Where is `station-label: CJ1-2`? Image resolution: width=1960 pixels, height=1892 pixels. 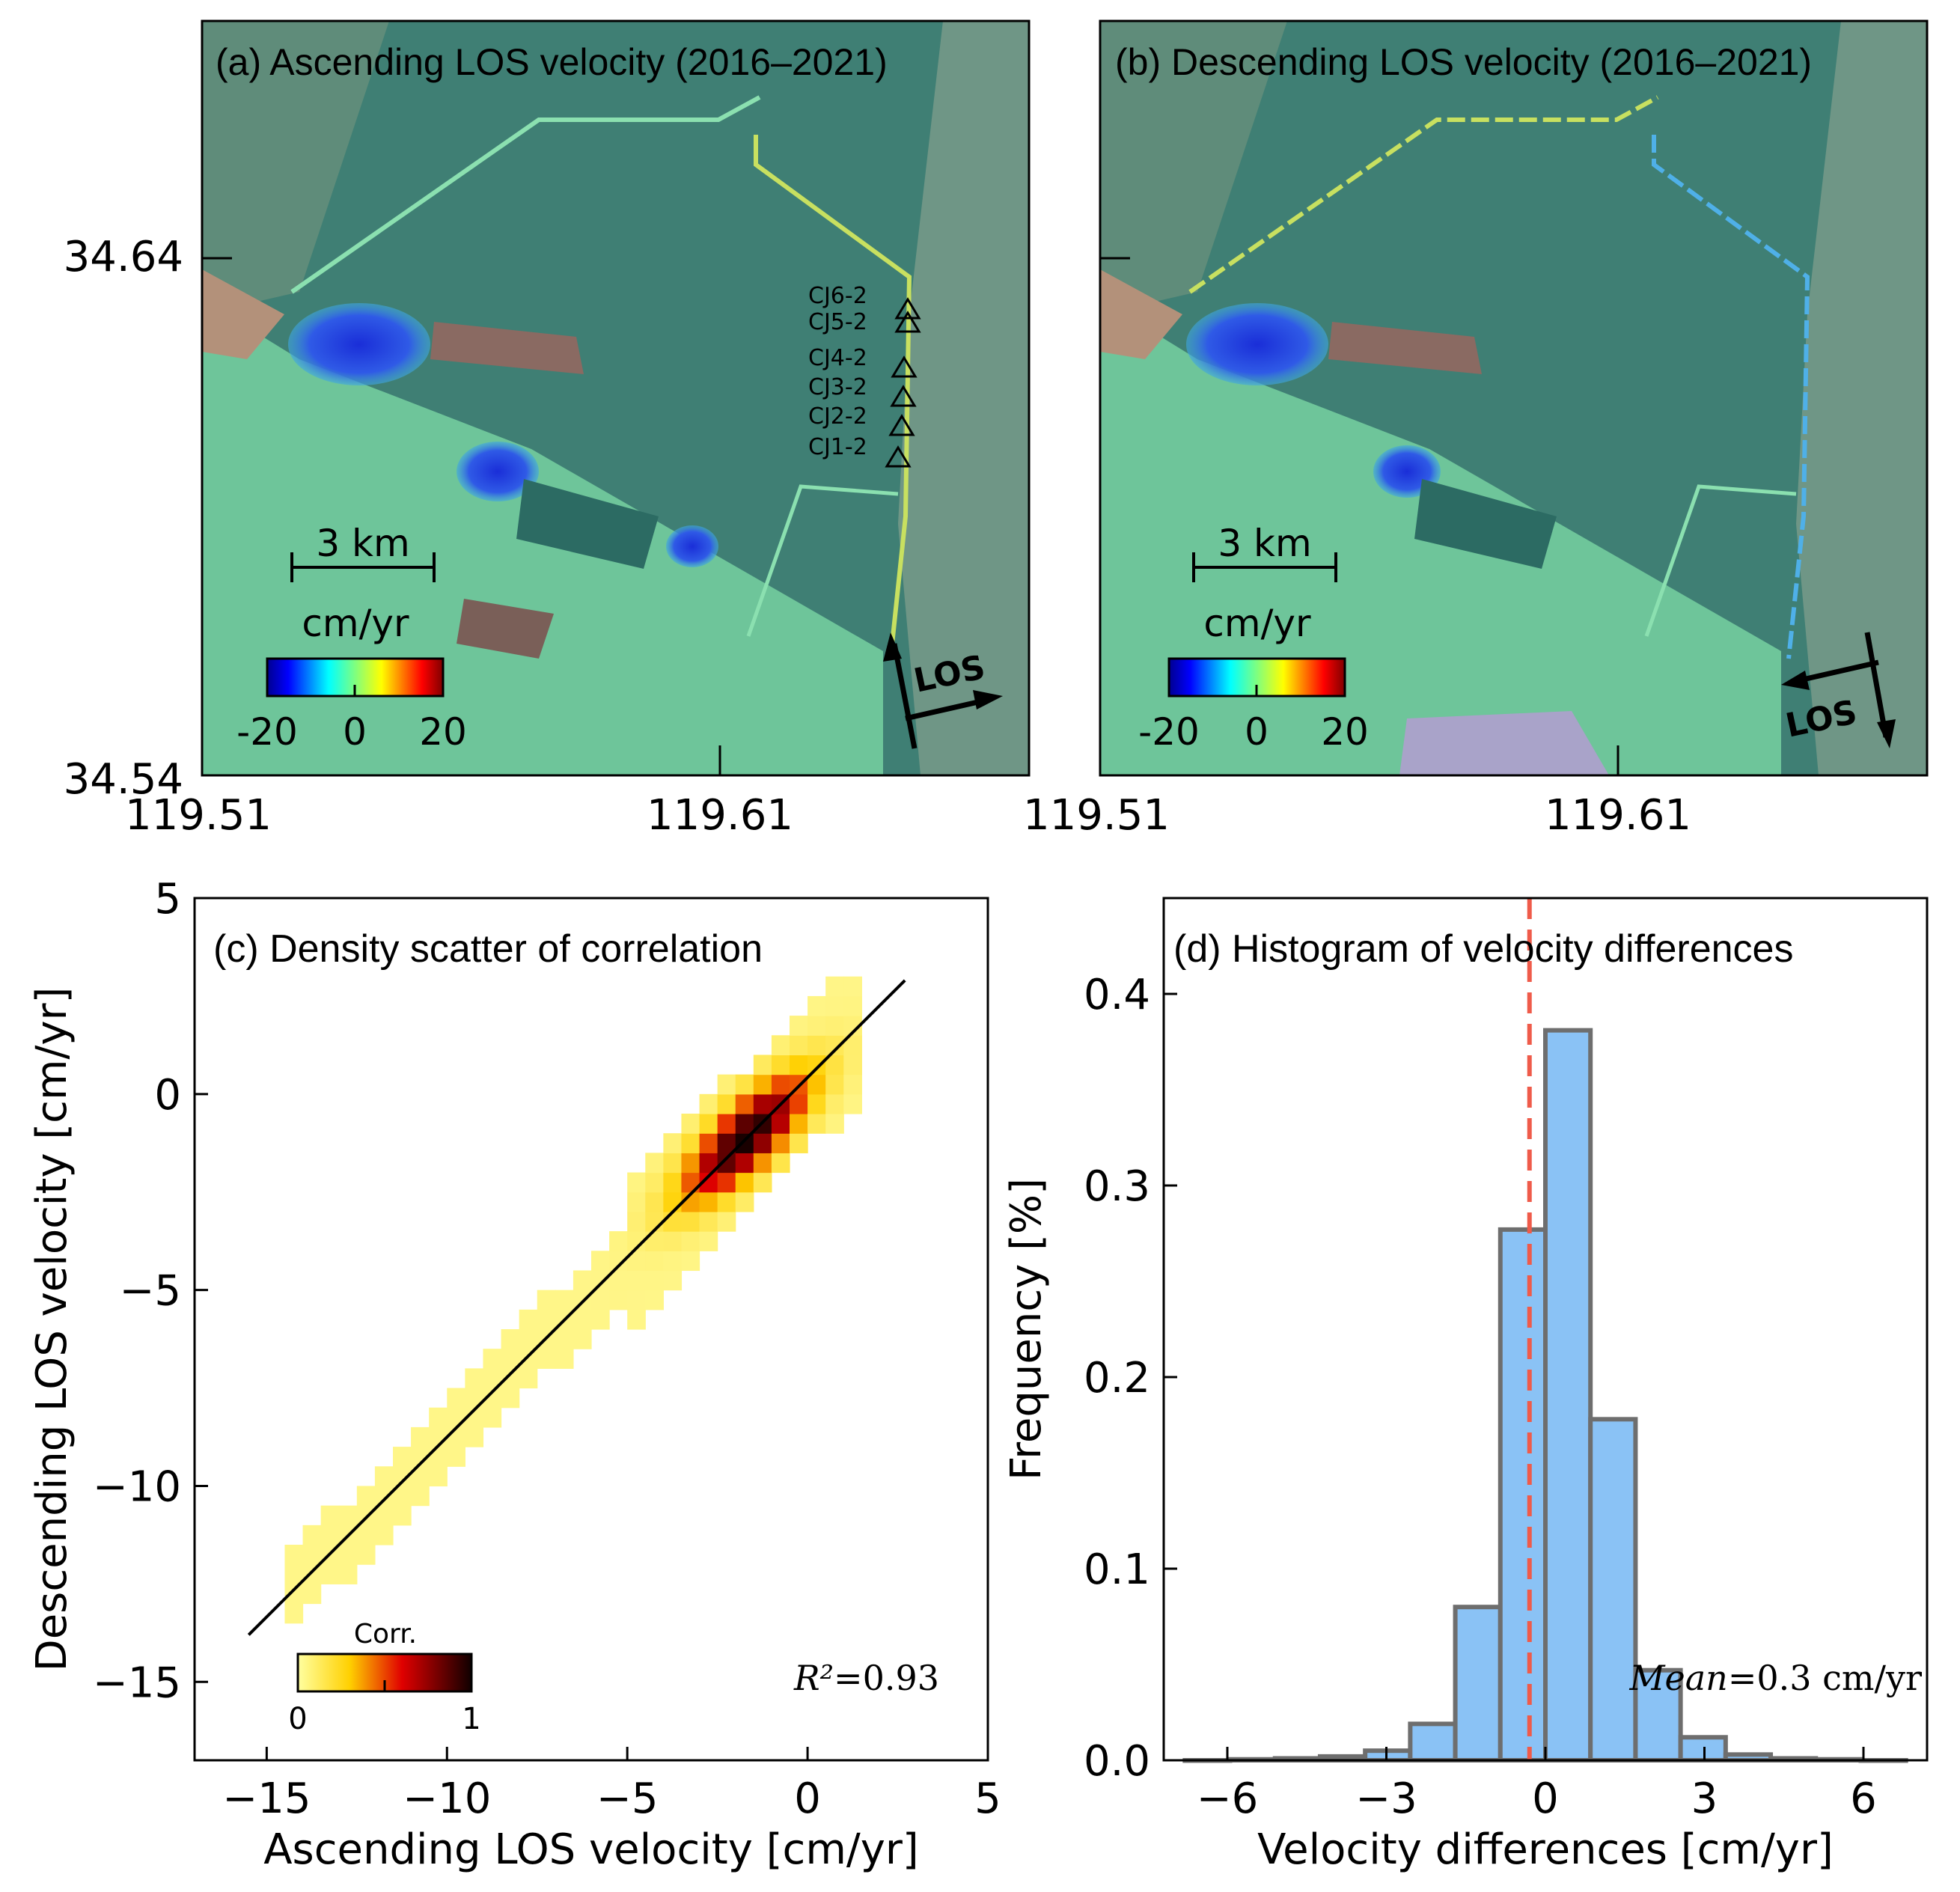
station-label: CJ1-2 is located at coordinates (837, 447).